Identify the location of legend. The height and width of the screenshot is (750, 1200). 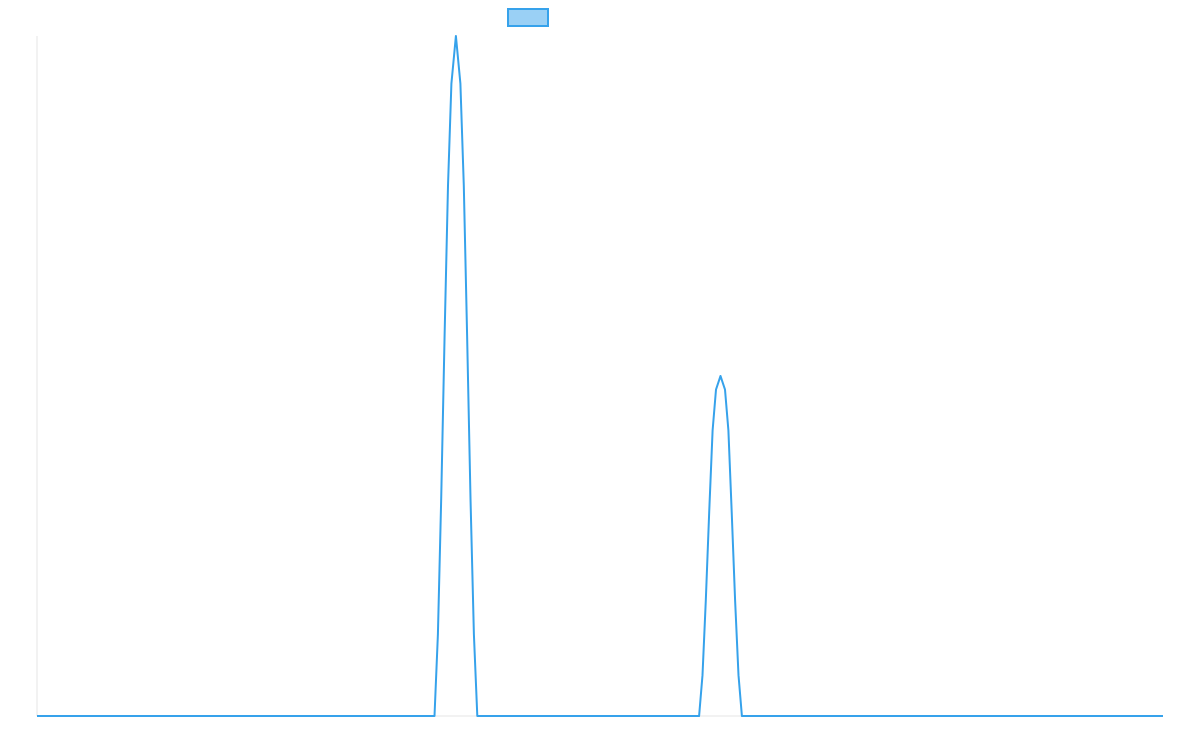
(528, 17).